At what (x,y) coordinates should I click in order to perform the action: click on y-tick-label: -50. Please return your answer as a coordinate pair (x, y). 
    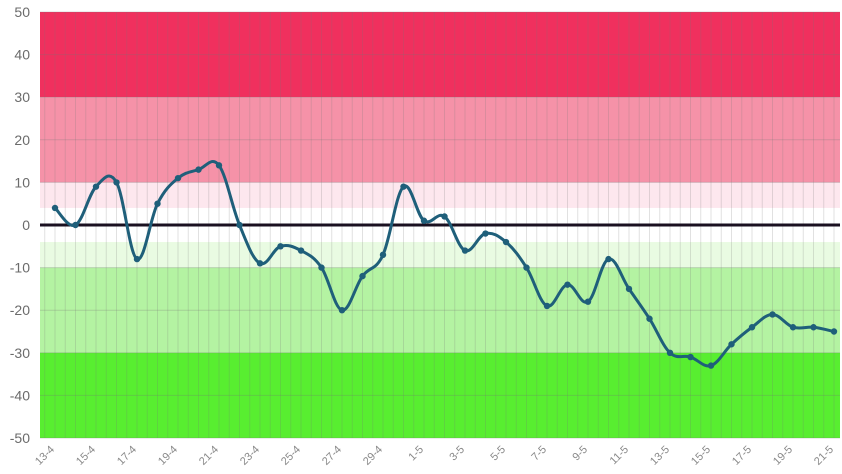
    Looking at the image, I should click on (20, 438).